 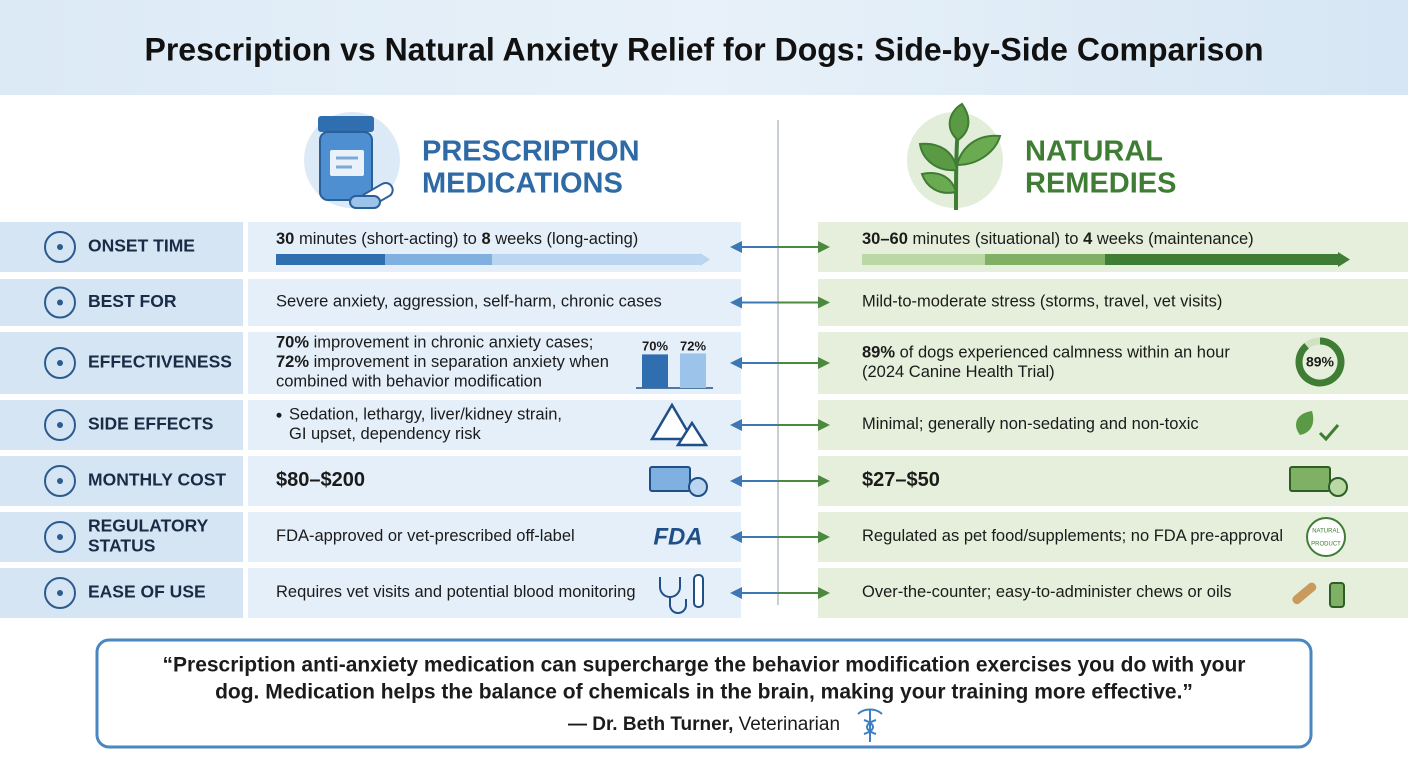 I want to click on cell-text: $27–$50, so click(x=901, y=480).